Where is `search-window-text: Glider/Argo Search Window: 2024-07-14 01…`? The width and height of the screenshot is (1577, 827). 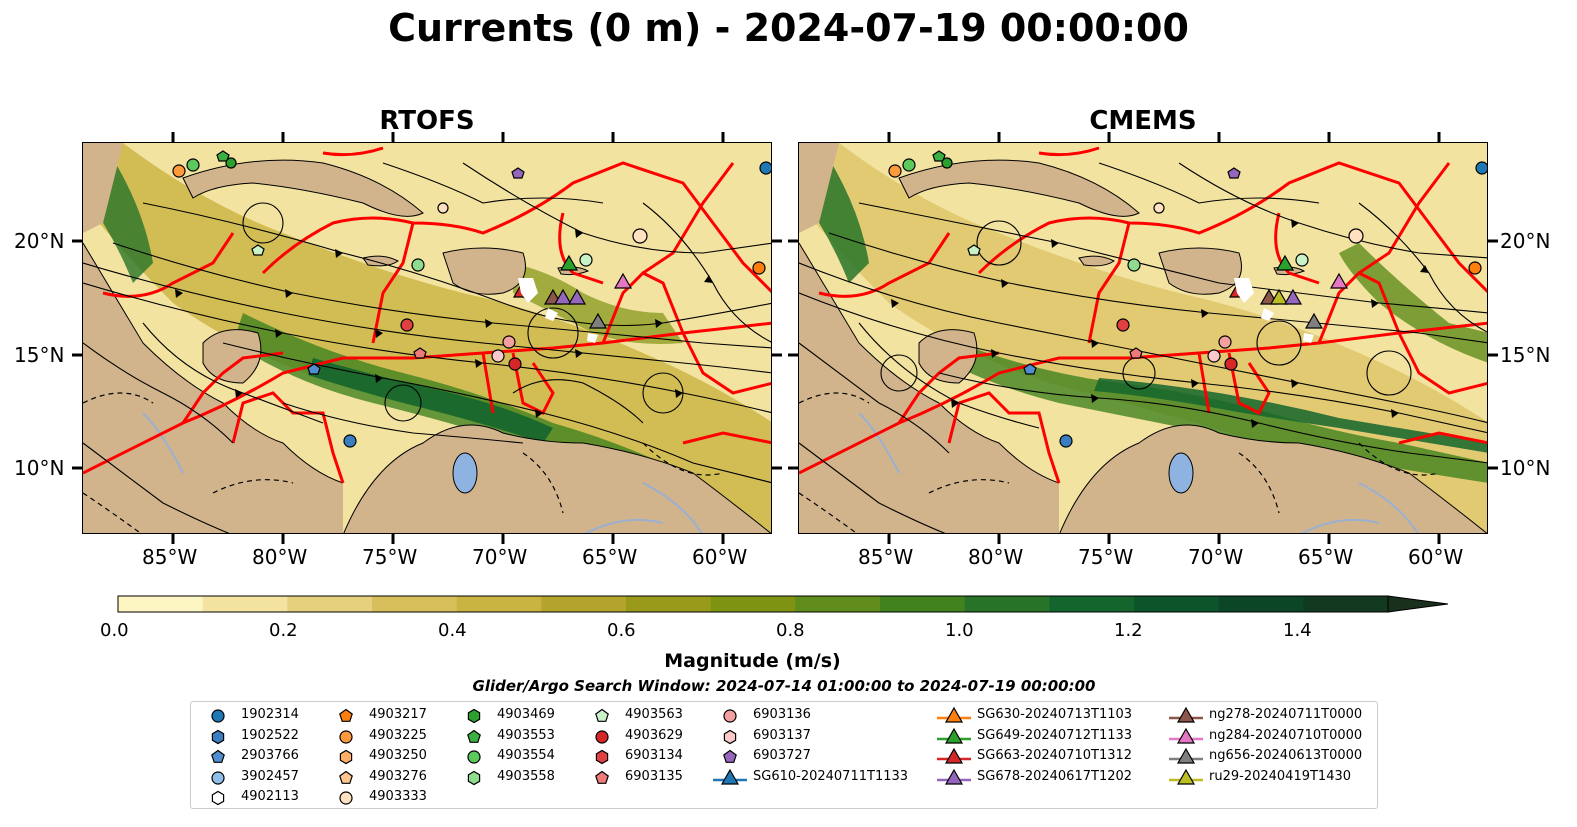 search-window-text: Glider/Argo Search Window: 2024-07-14 01… is located at coordinates (784, 686).